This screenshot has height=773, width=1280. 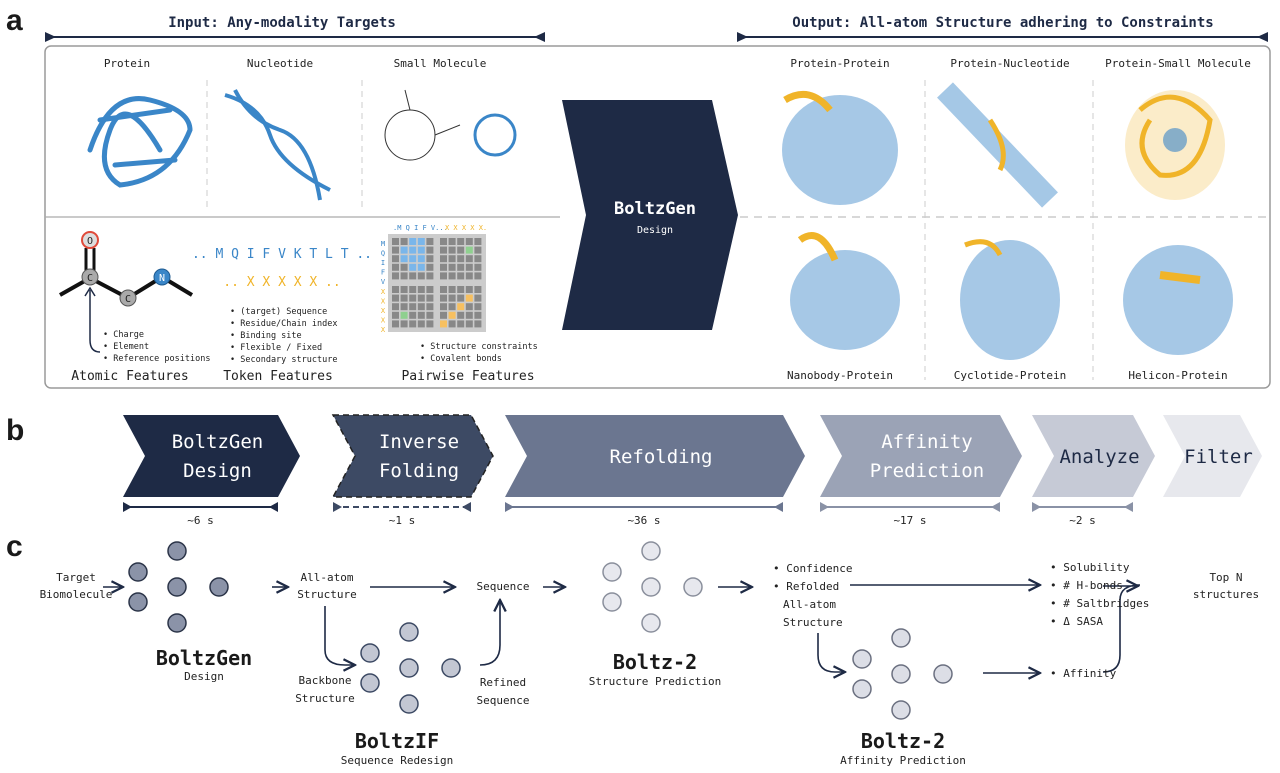 I want to click on boltz2-affinity-role: Affinity Prediction, so click(x=903, y=760).